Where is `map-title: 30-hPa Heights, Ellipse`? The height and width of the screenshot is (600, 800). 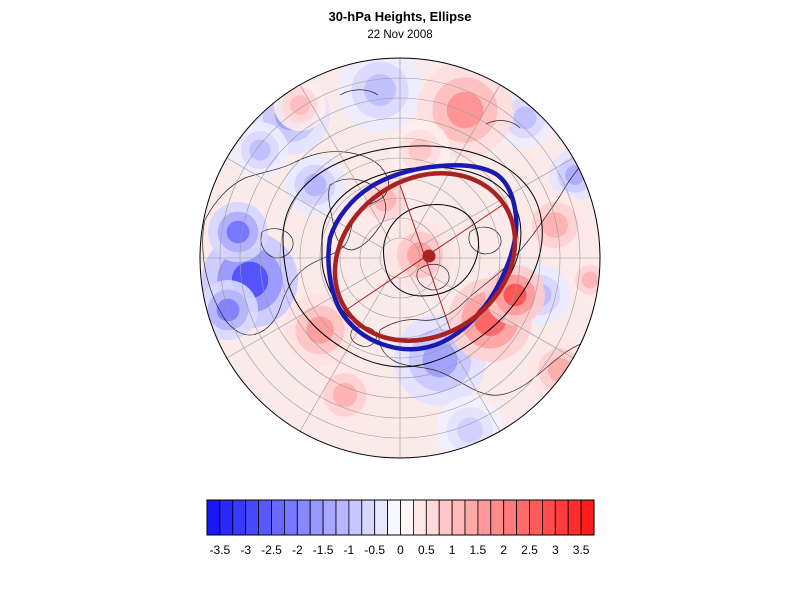
map-title: 30-hPa Heights, Ellipse is located at coordinates (400, 16).